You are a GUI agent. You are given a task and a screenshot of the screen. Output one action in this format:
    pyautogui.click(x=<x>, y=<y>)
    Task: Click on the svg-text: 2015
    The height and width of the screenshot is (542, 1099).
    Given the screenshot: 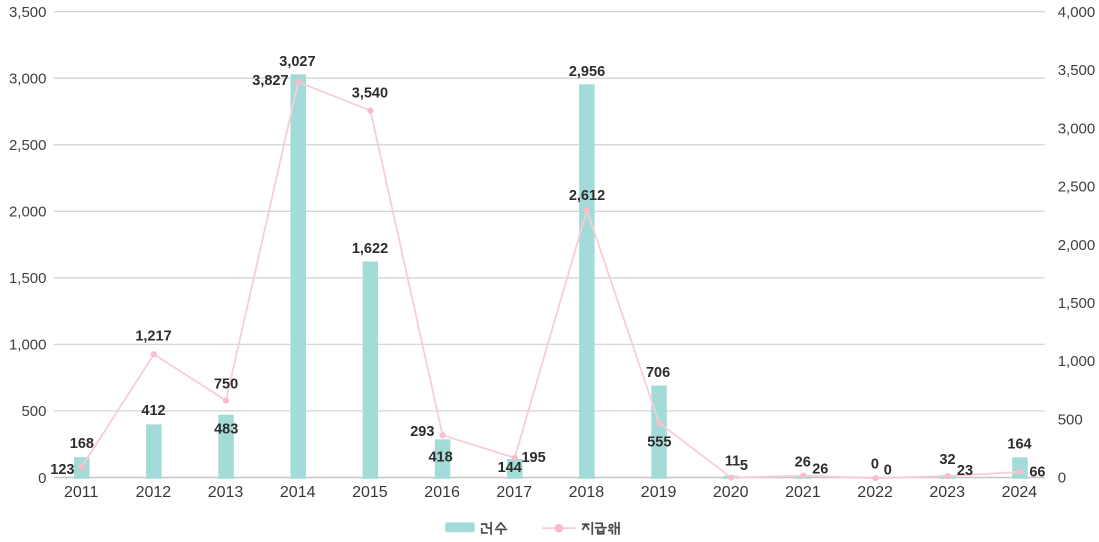 What is the action you would take?
    pyautogui.click(x=370, y=492)
    